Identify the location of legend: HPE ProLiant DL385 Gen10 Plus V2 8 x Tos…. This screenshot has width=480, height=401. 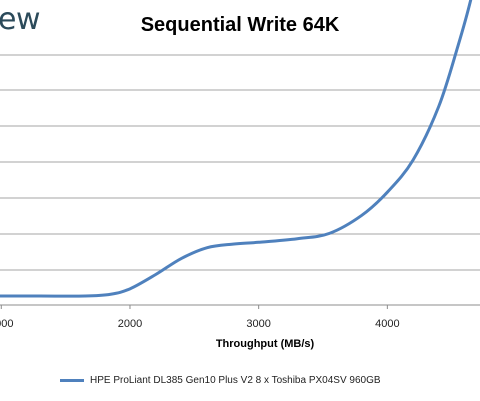
(220, 380).